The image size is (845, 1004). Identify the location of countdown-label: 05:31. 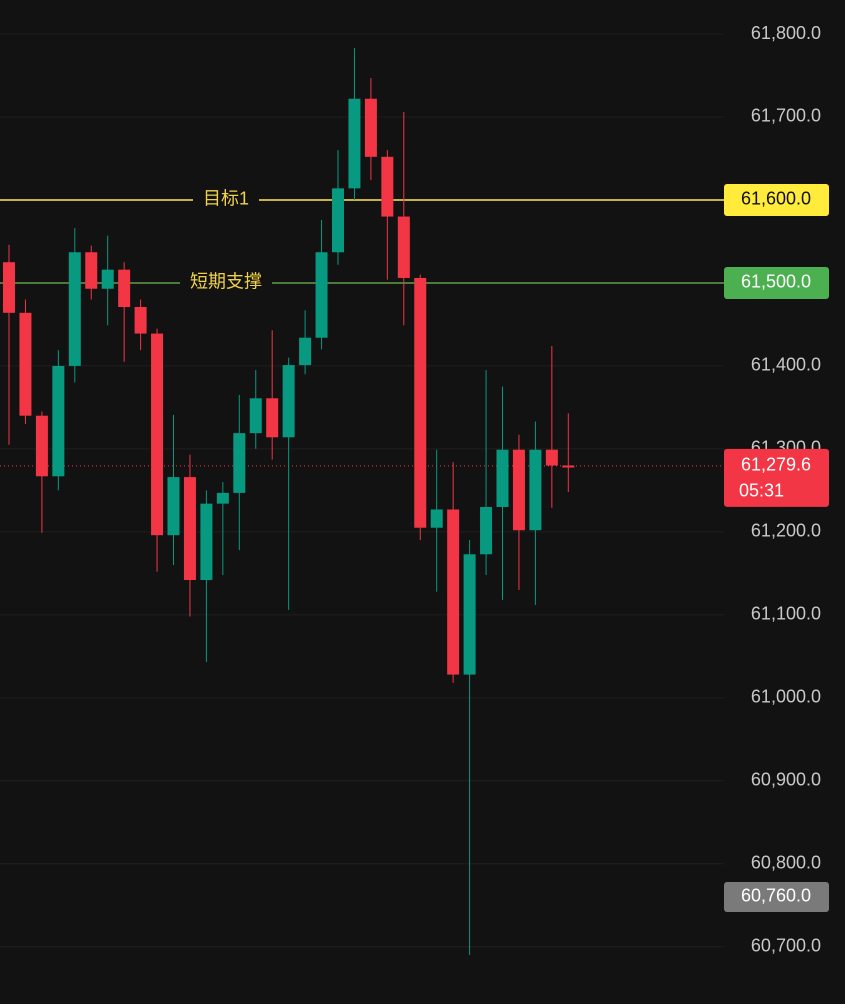
(761, 491).